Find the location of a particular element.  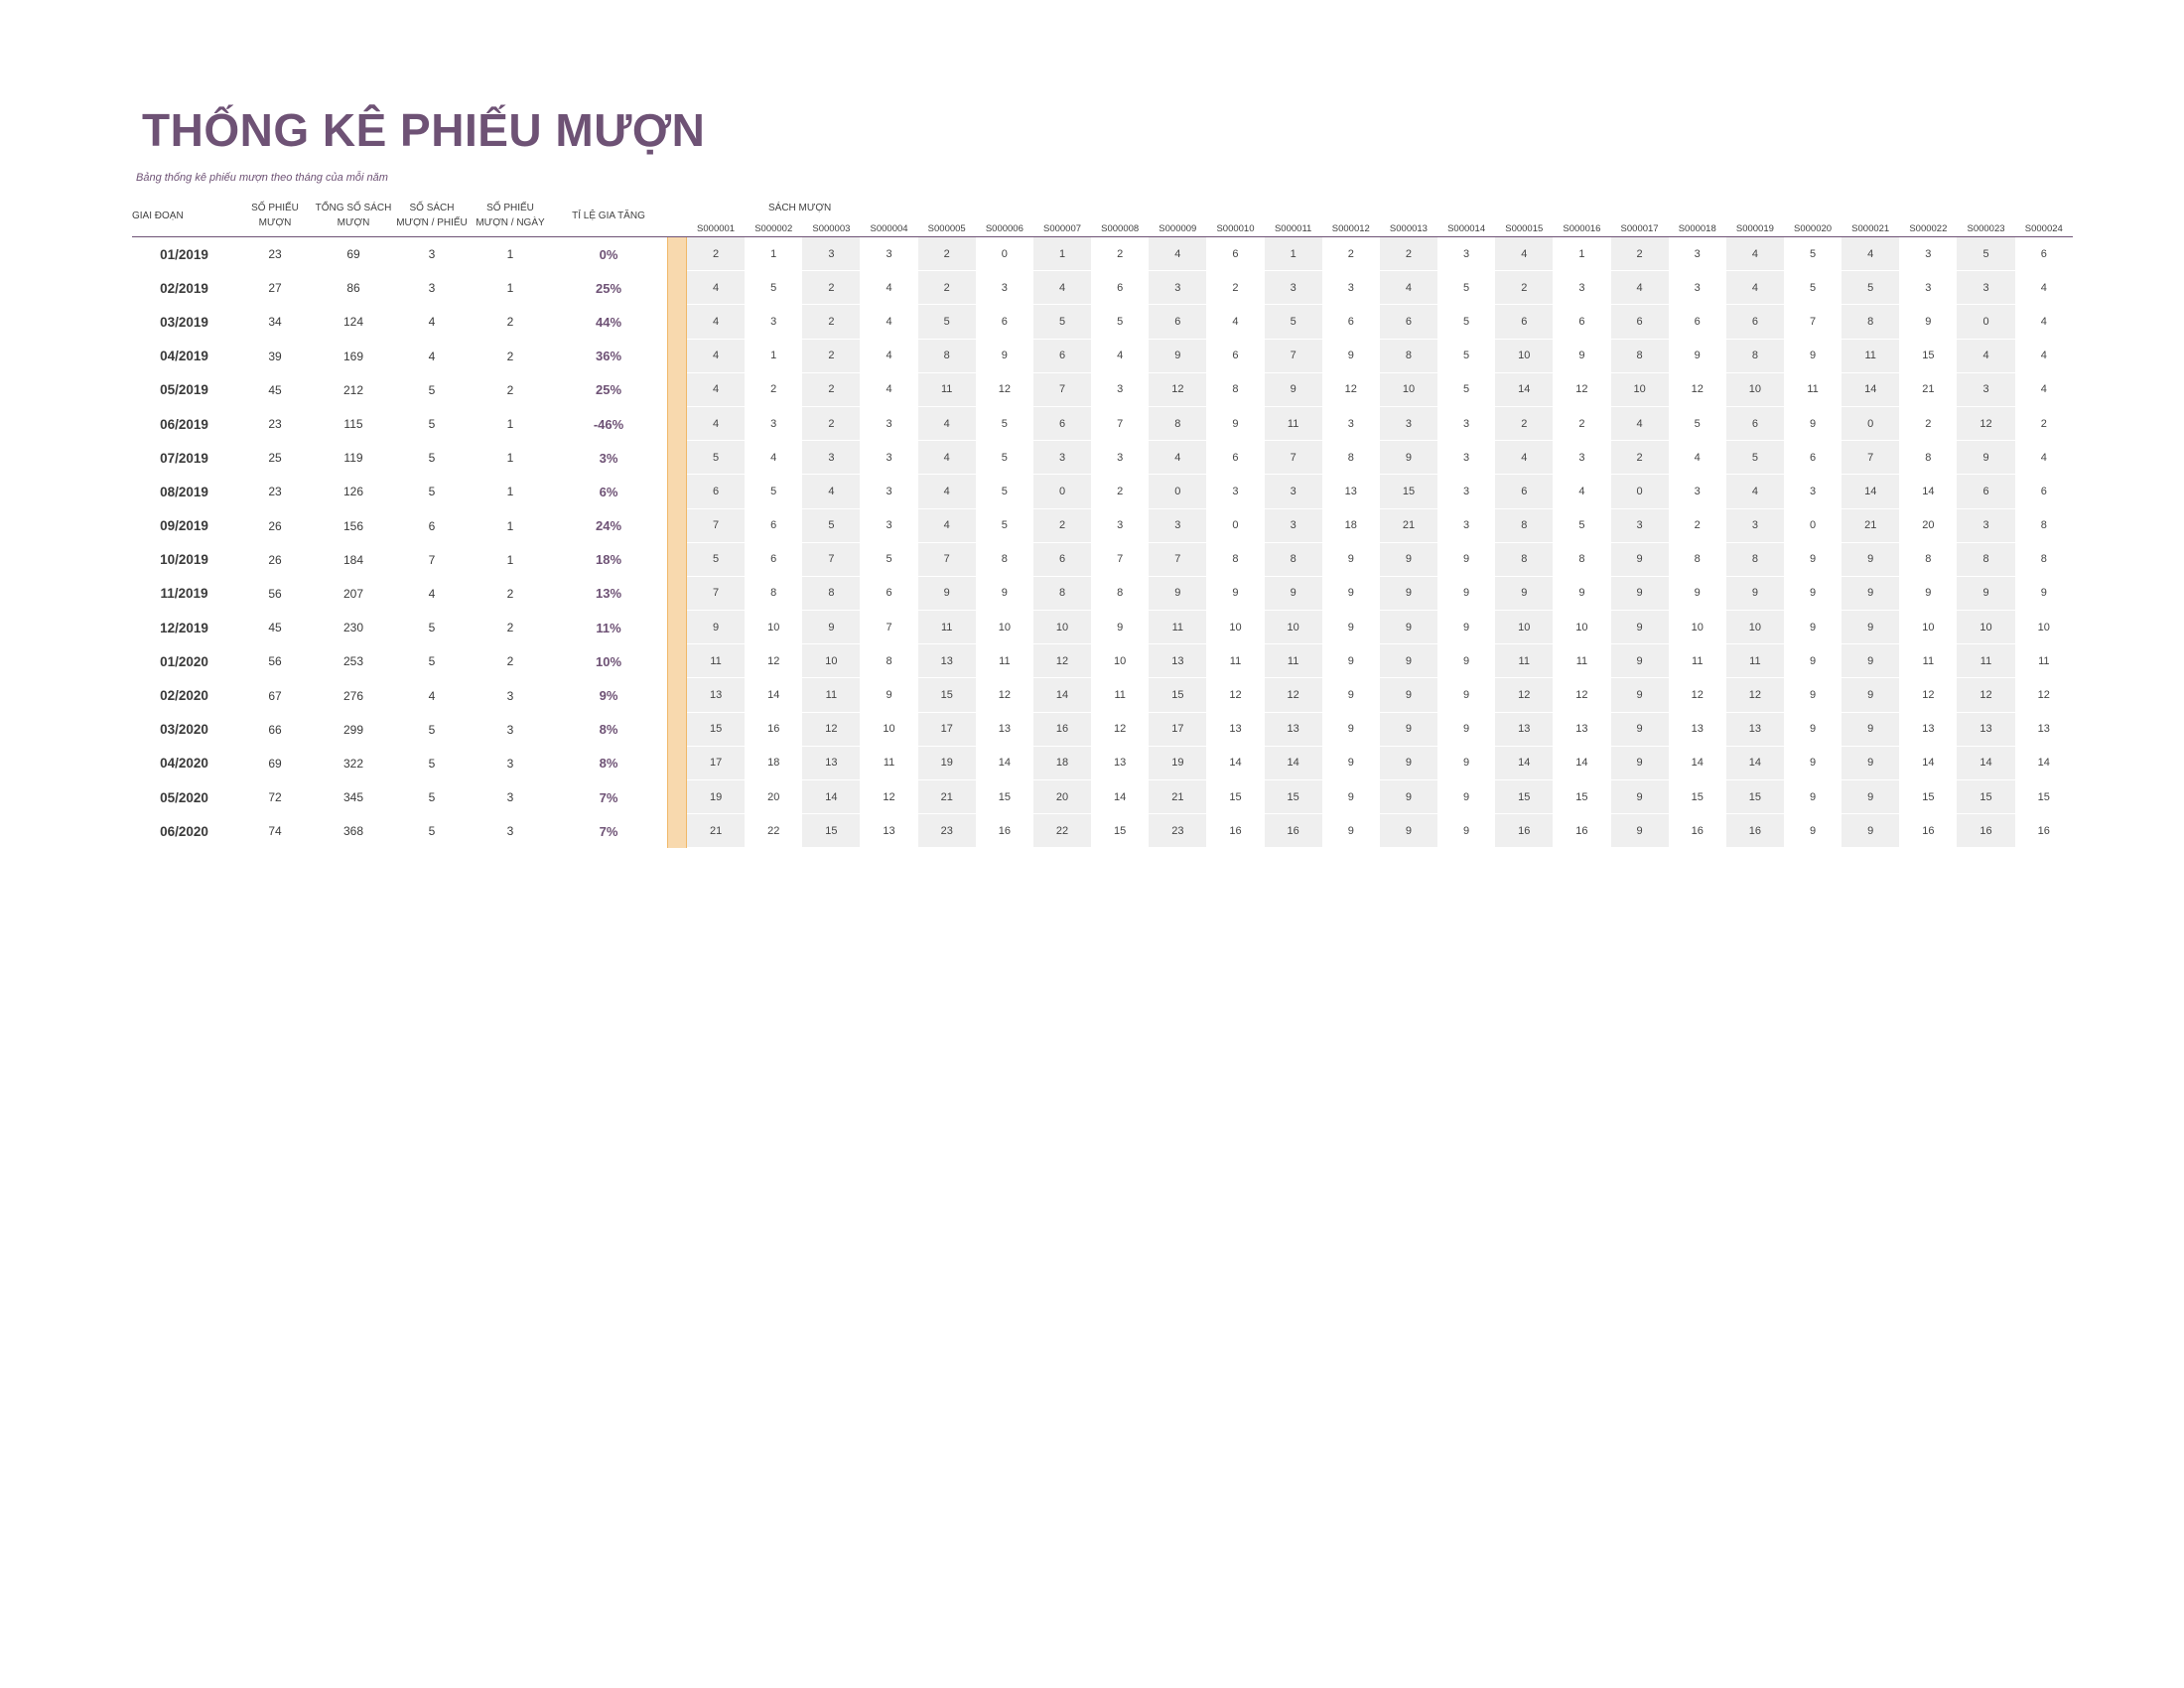

loans-cell: 69 is located at coordinates (275, 763).